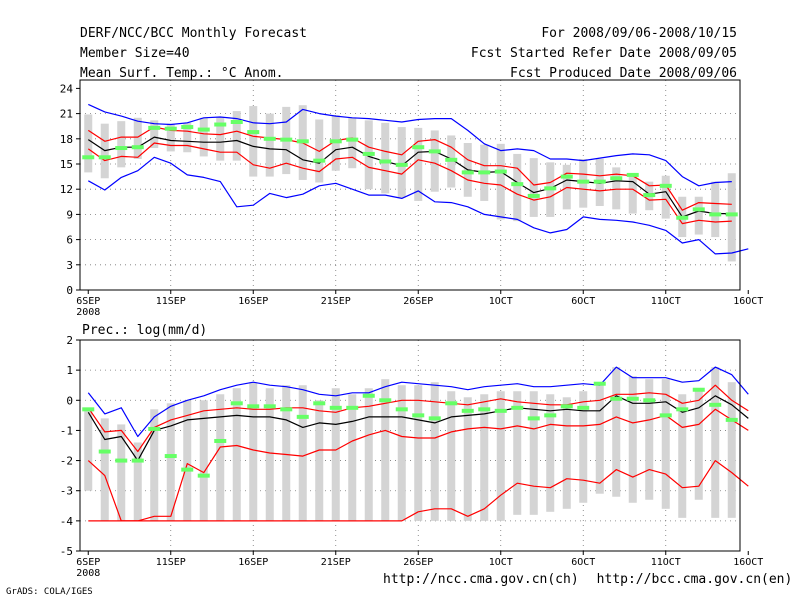 Image resolution: width=800 pixels, height=600 pixels. I want to click on precip-xtick-label: 6OCT, so click(583, 562).